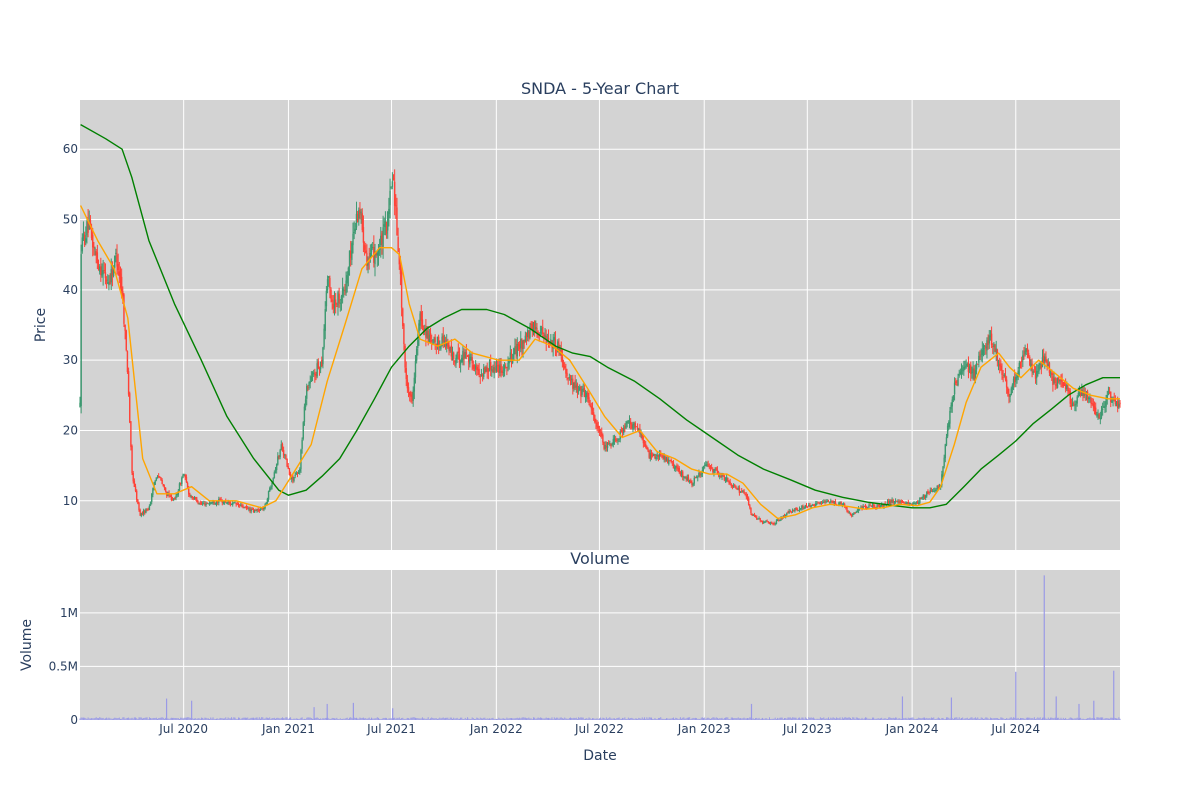 The height and width of the screenshot is (804, 1200). What do you see at coordinates (496, 729) in the screenshot?
I see `x-tick-label: Jan 2022` at bounding box center [496, 729].